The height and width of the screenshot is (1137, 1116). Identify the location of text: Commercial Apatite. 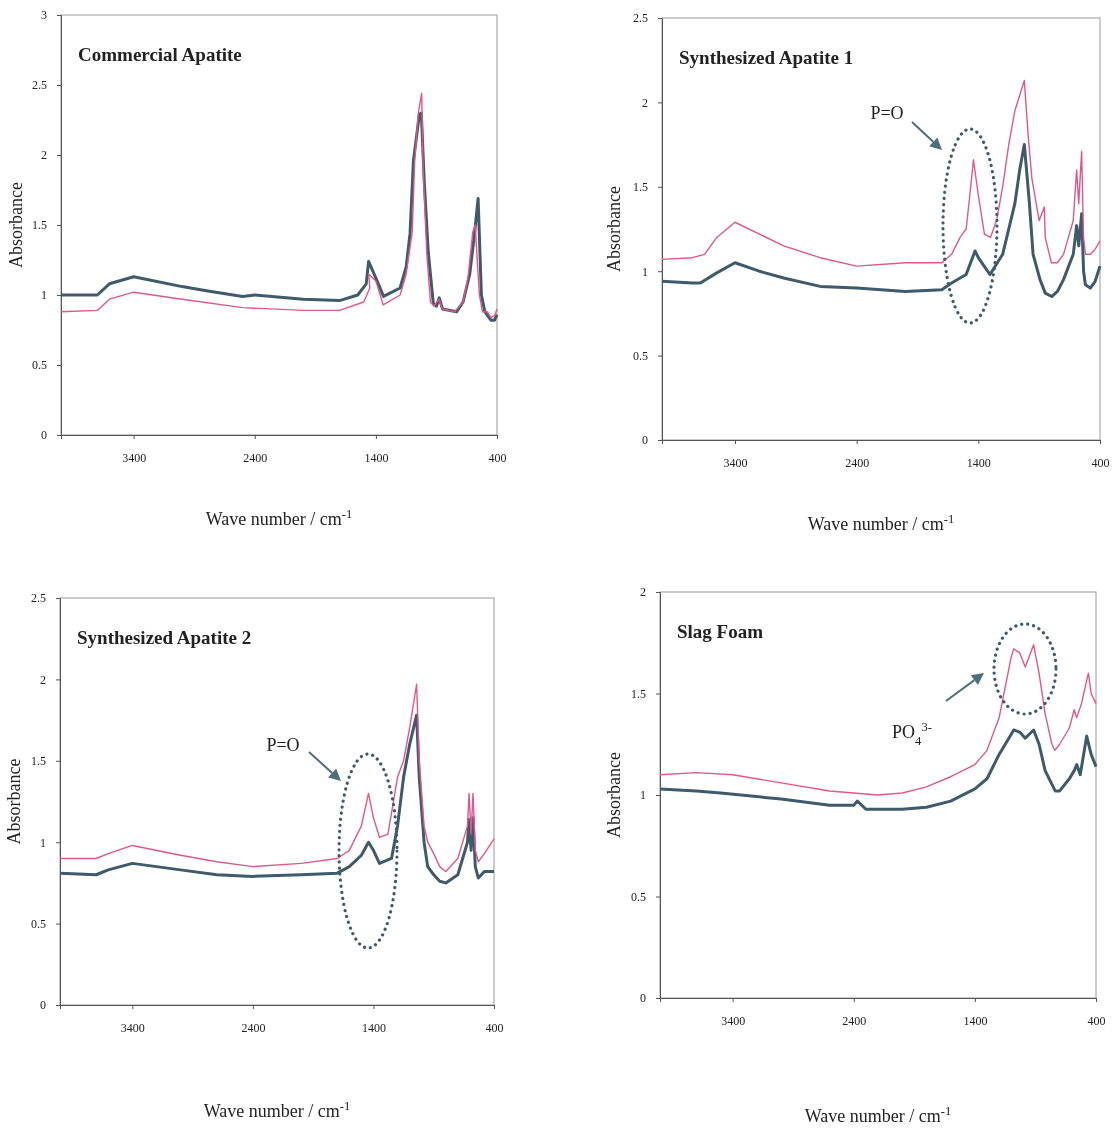
(160, 54).